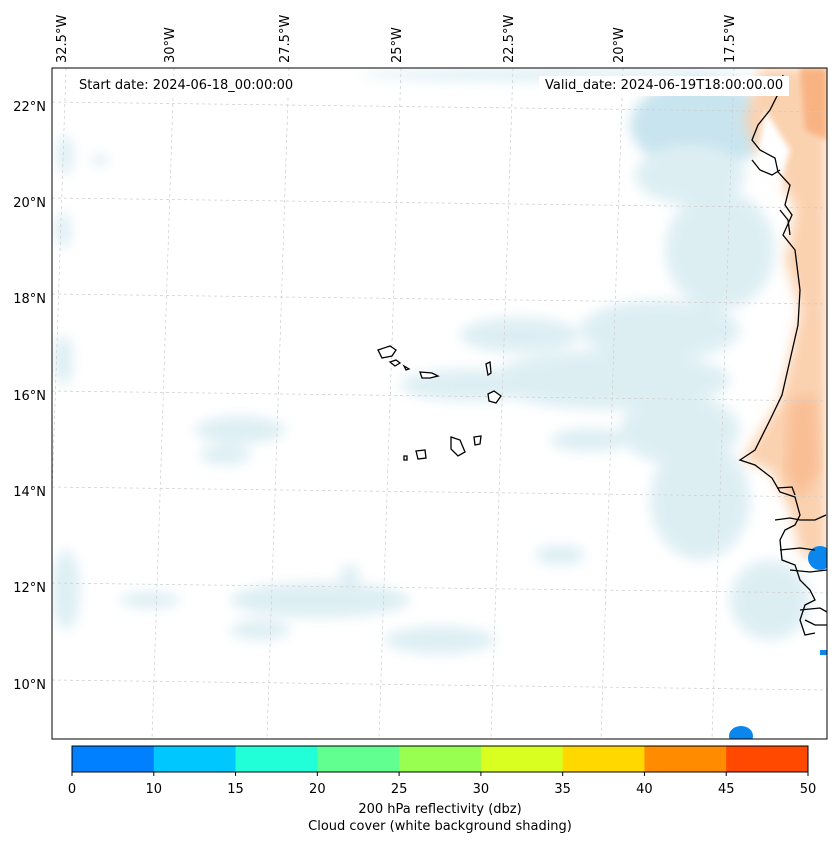  I want to click on longitude-tick-label: 30°W, so click(170, 45).